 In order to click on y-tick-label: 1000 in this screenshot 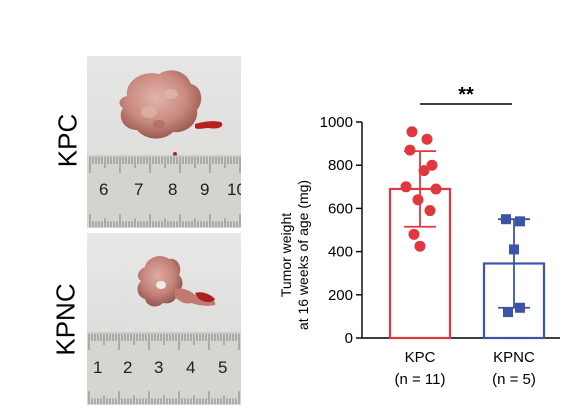, I will do `click(336, 122)`.